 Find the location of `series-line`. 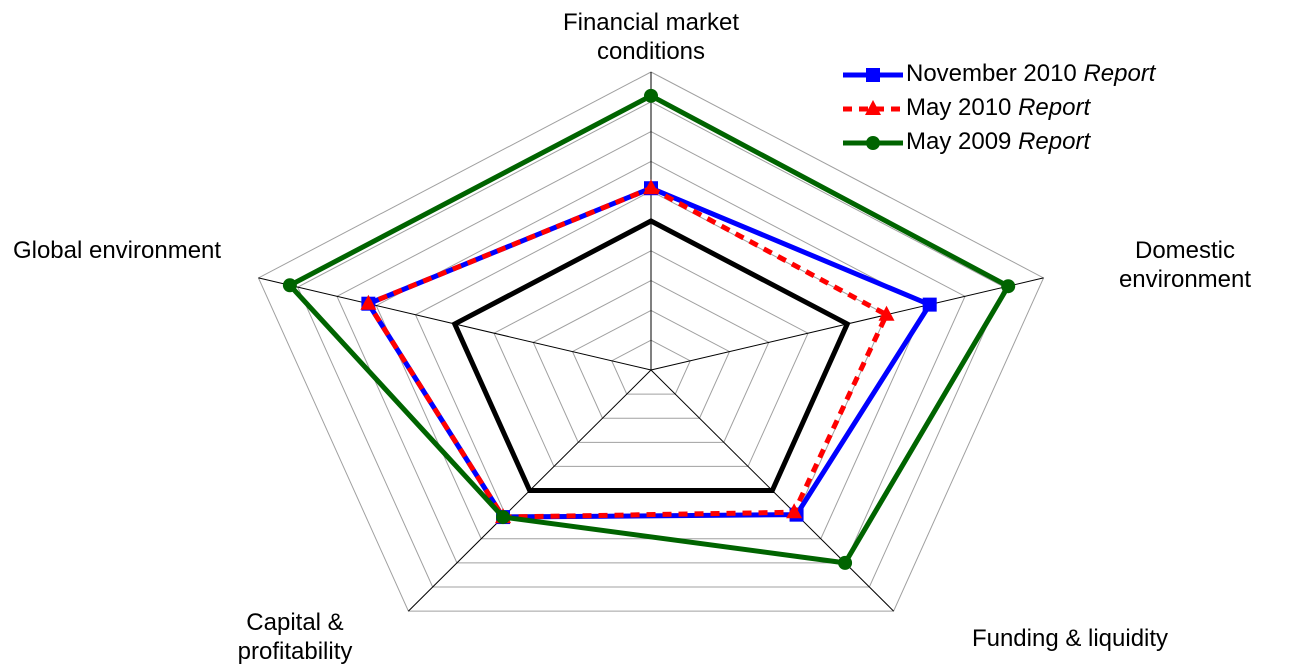

series-line is located at coordinates (651, 356).